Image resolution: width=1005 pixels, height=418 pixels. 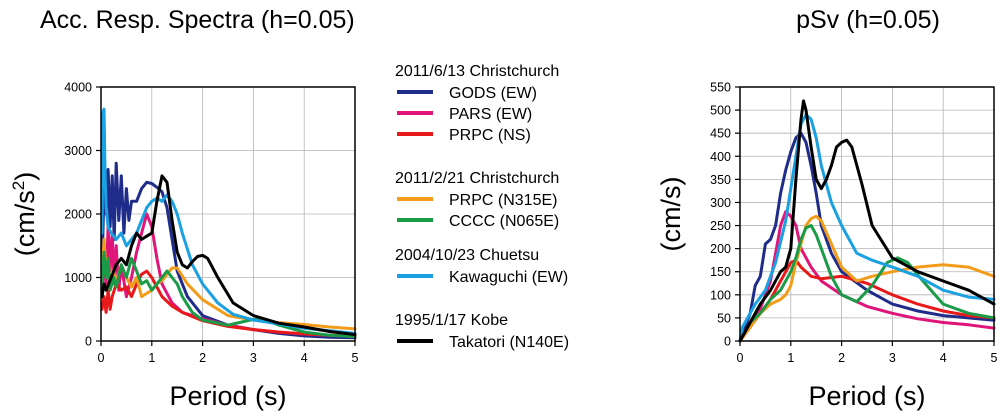 What do you see at coordinates (304, 358) in the screenshot?
I see `acc-xtick-label: 4` at bounding box center [304, 358].